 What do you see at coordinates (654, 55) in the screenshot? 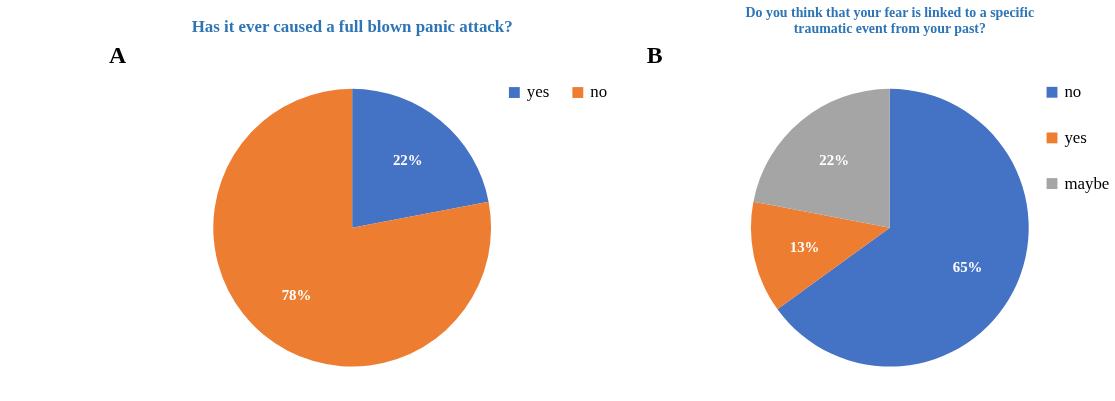
I see `text: B` at bounding box center [654, 55].